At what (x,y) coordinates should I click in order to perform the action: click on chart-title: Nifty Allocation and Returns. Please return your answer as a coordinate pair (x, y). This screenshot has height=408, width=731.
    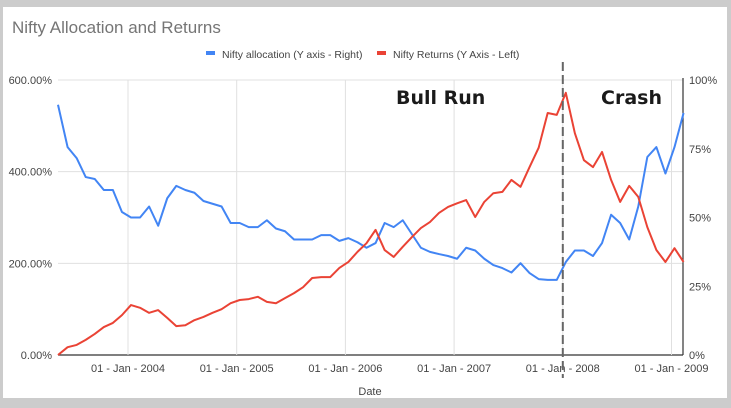
    Looking at the image, I should click on (116, 27).